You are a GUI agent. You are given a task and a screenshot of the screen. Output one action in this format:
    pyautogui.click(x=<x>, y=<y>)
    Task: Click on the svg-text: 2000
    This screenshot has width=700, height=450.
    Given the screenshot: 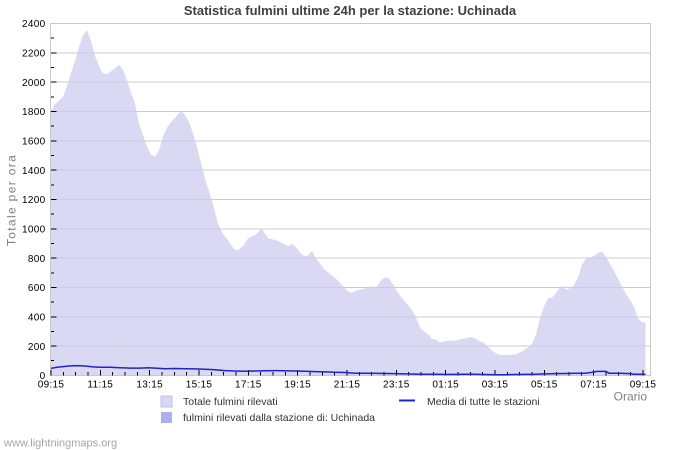 What is the action you would take?
    pyautogui.click(x=34, y=83)
    